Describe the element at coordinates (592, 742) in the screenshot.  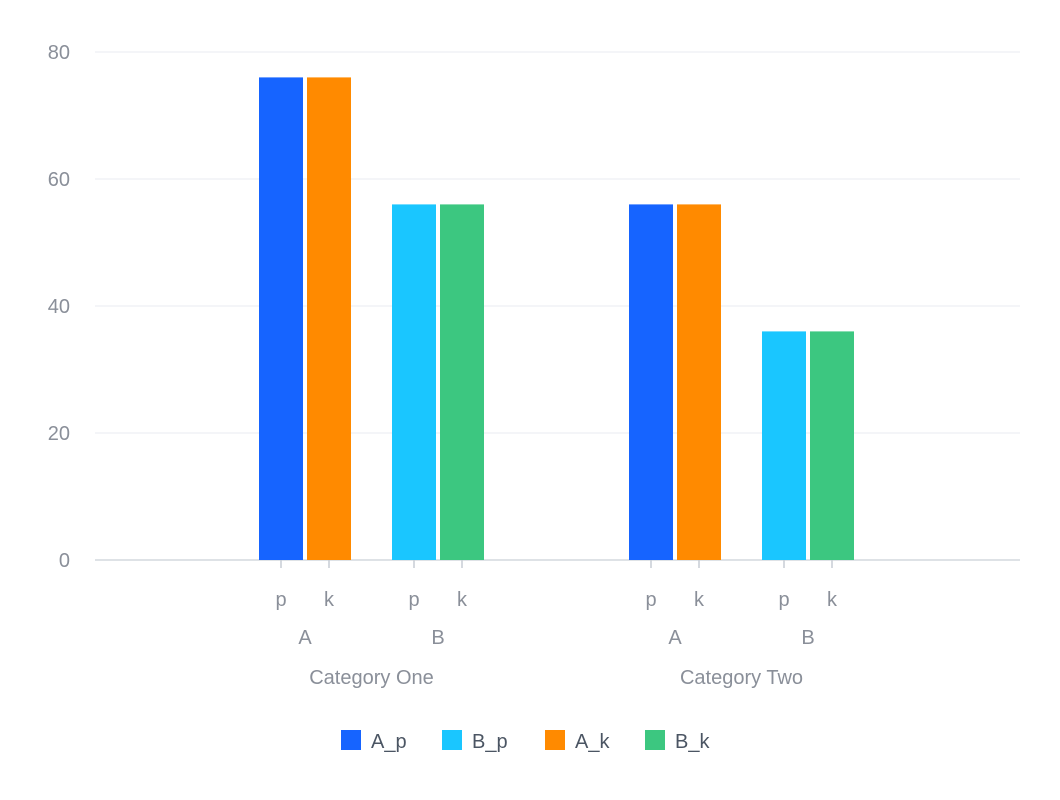
I see `legend-label: A_k` at that location.